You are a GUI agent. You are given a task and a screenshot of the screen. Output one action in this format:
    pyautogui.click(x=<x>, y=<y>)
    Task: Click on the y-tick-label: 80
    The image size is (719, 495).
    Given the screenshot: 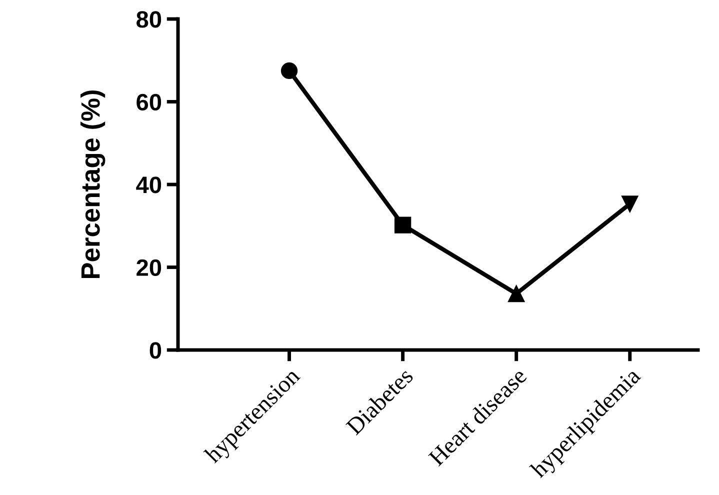 What is the action you would take?
    pyautogui.click(x=149, y=19)
    